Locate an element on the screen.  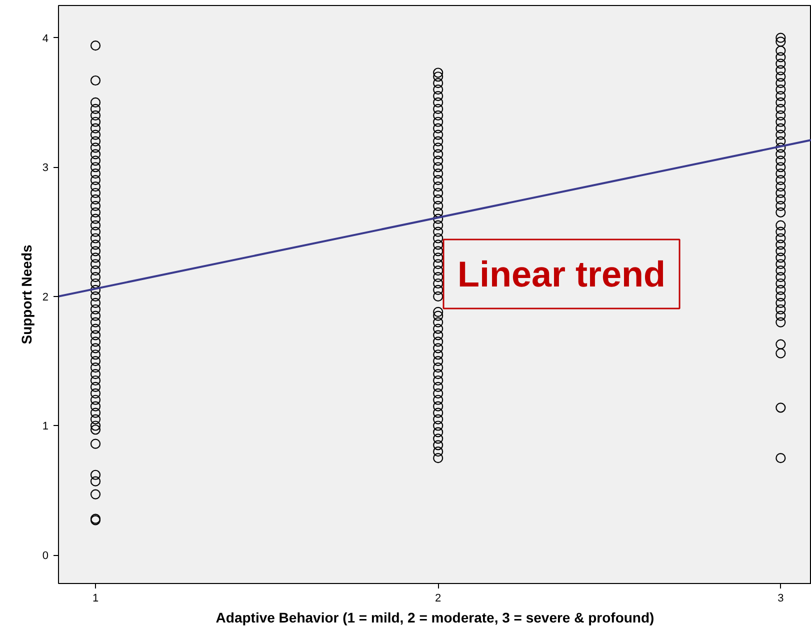
annotation: Linear trend is located at coordinates (562, 274).